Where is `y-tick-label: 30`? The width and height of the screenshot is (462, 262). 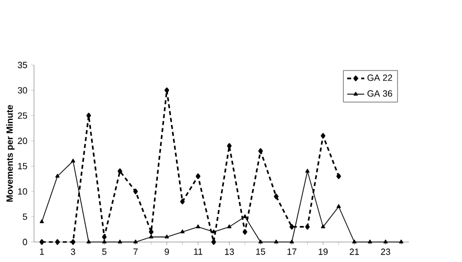
y-tick-label: 30 is located at coordinates (23, 90).